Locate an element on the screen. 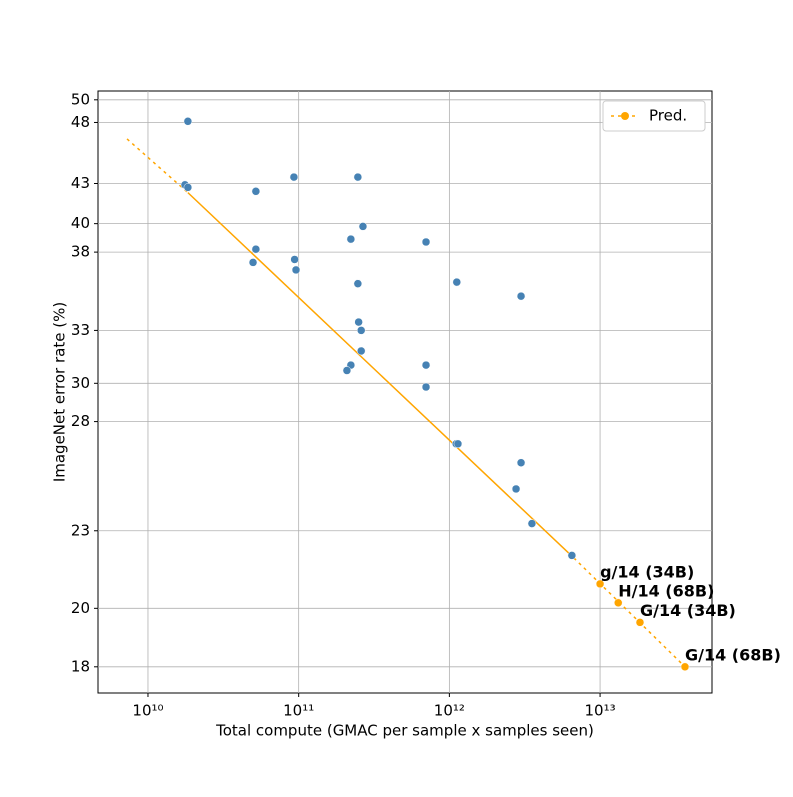  y-tick-label: 20 is located at coordinates (80, 608).